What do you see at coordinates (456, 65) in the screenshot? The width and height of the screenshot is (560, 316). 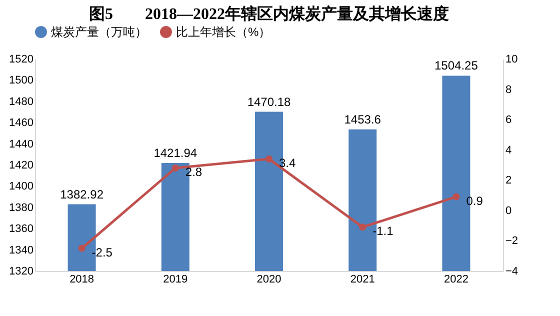 I see `data-label: 1504.25` at bounding box center [456, 65].